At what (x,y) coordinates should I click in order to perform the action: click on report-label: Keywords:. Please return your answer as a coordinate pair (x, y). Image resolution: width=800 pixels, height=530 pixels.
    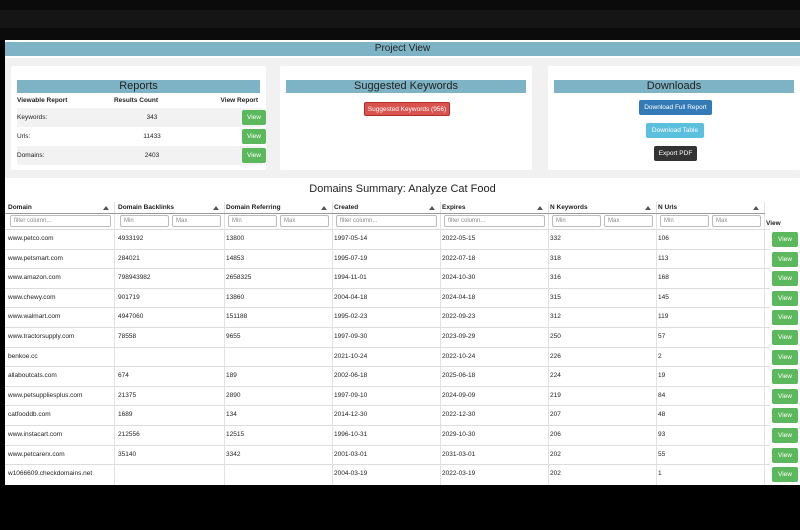
    Looking at the image, I should click on (32, 117).